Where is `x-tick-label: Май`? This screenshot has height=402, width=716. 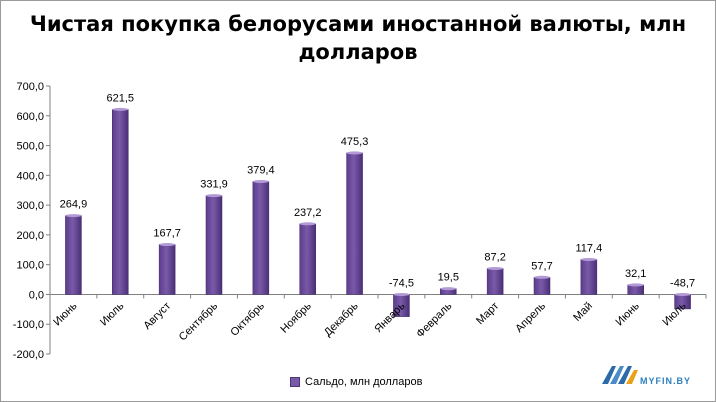 x-tick-label: Май is located at coordinates (583, 312).